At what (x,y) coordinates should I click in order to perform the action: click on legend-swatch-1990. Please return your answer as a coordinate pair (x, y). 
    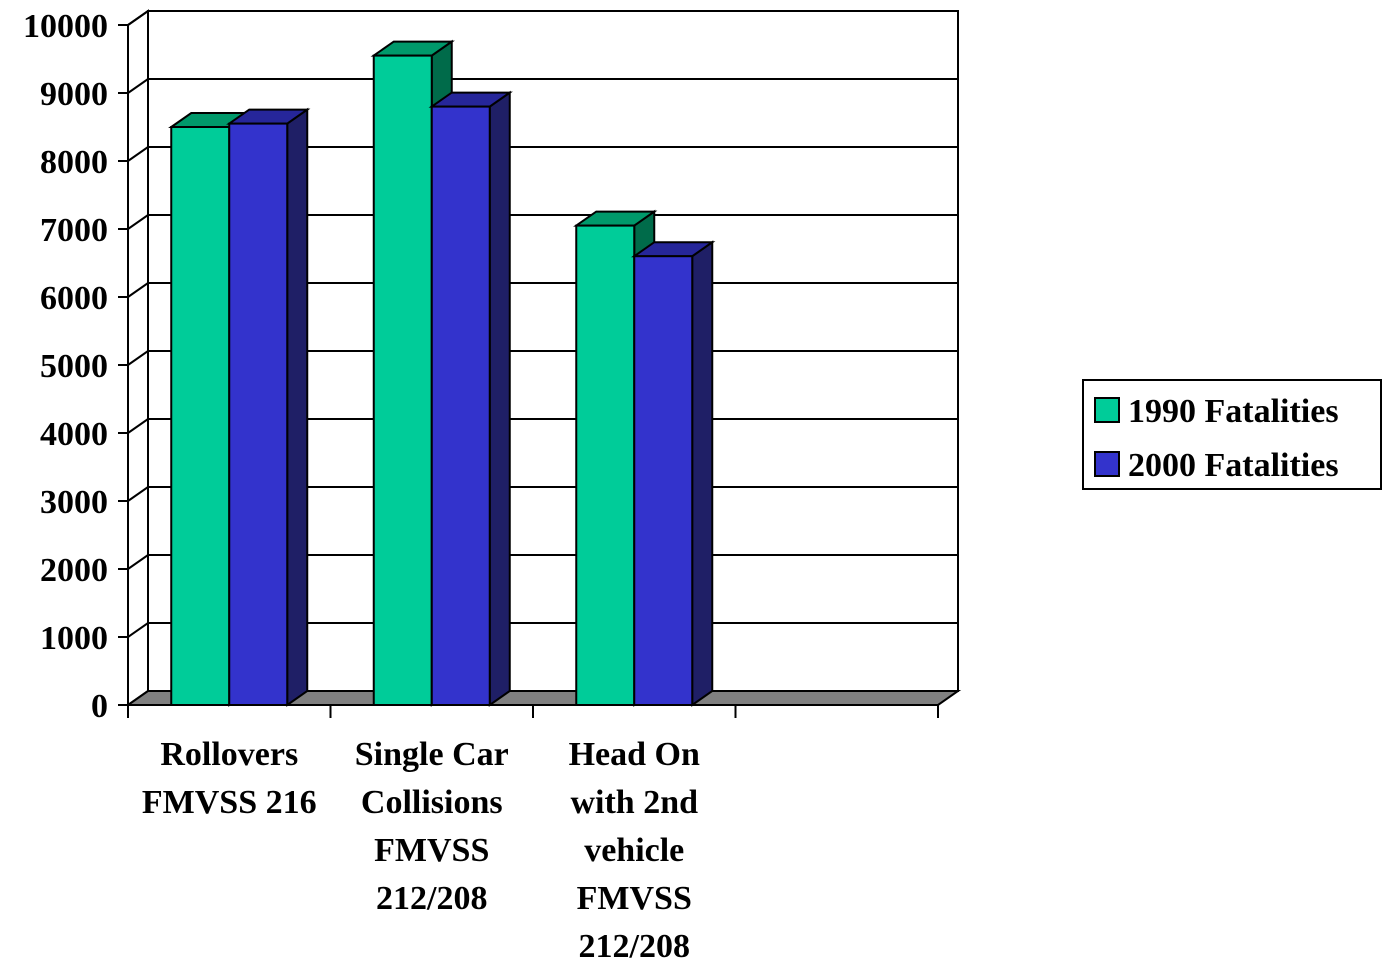
    Looking at the image, I should click on (1107, 410).